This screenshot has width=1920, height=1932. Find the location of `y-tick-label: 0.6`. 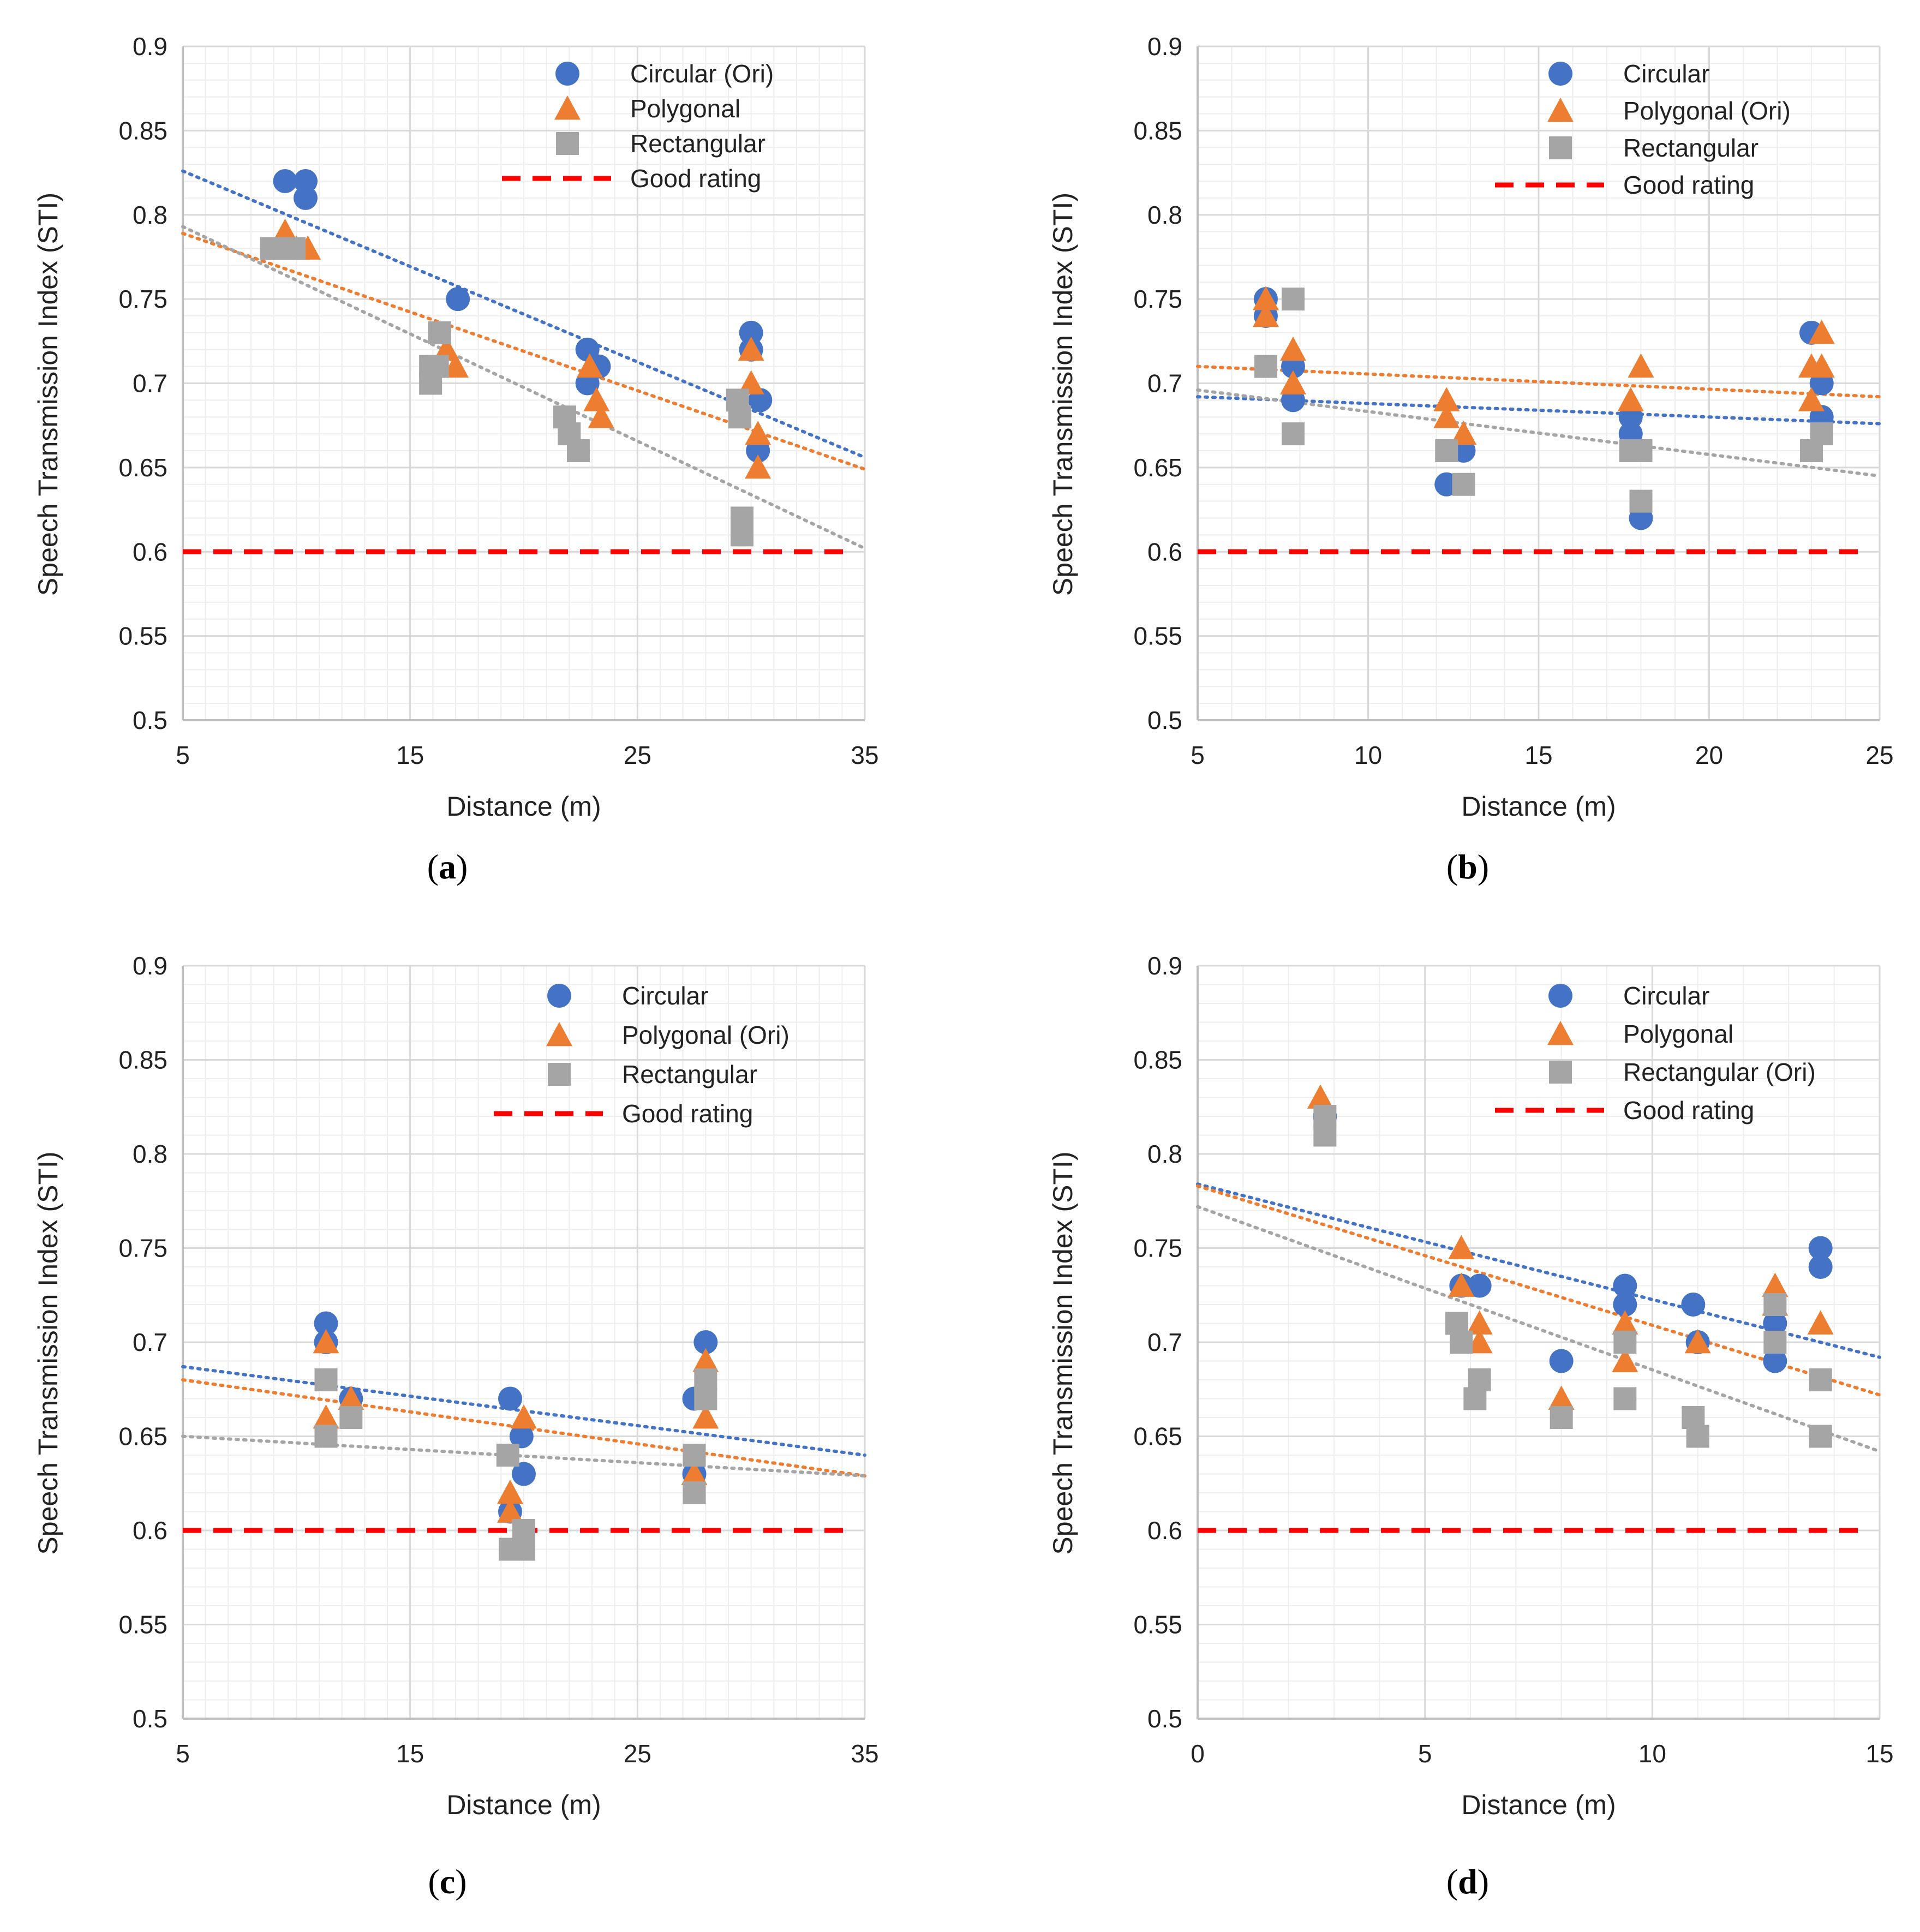

y-tick-label: 0.6 is located at coordinates (1164, 1530).